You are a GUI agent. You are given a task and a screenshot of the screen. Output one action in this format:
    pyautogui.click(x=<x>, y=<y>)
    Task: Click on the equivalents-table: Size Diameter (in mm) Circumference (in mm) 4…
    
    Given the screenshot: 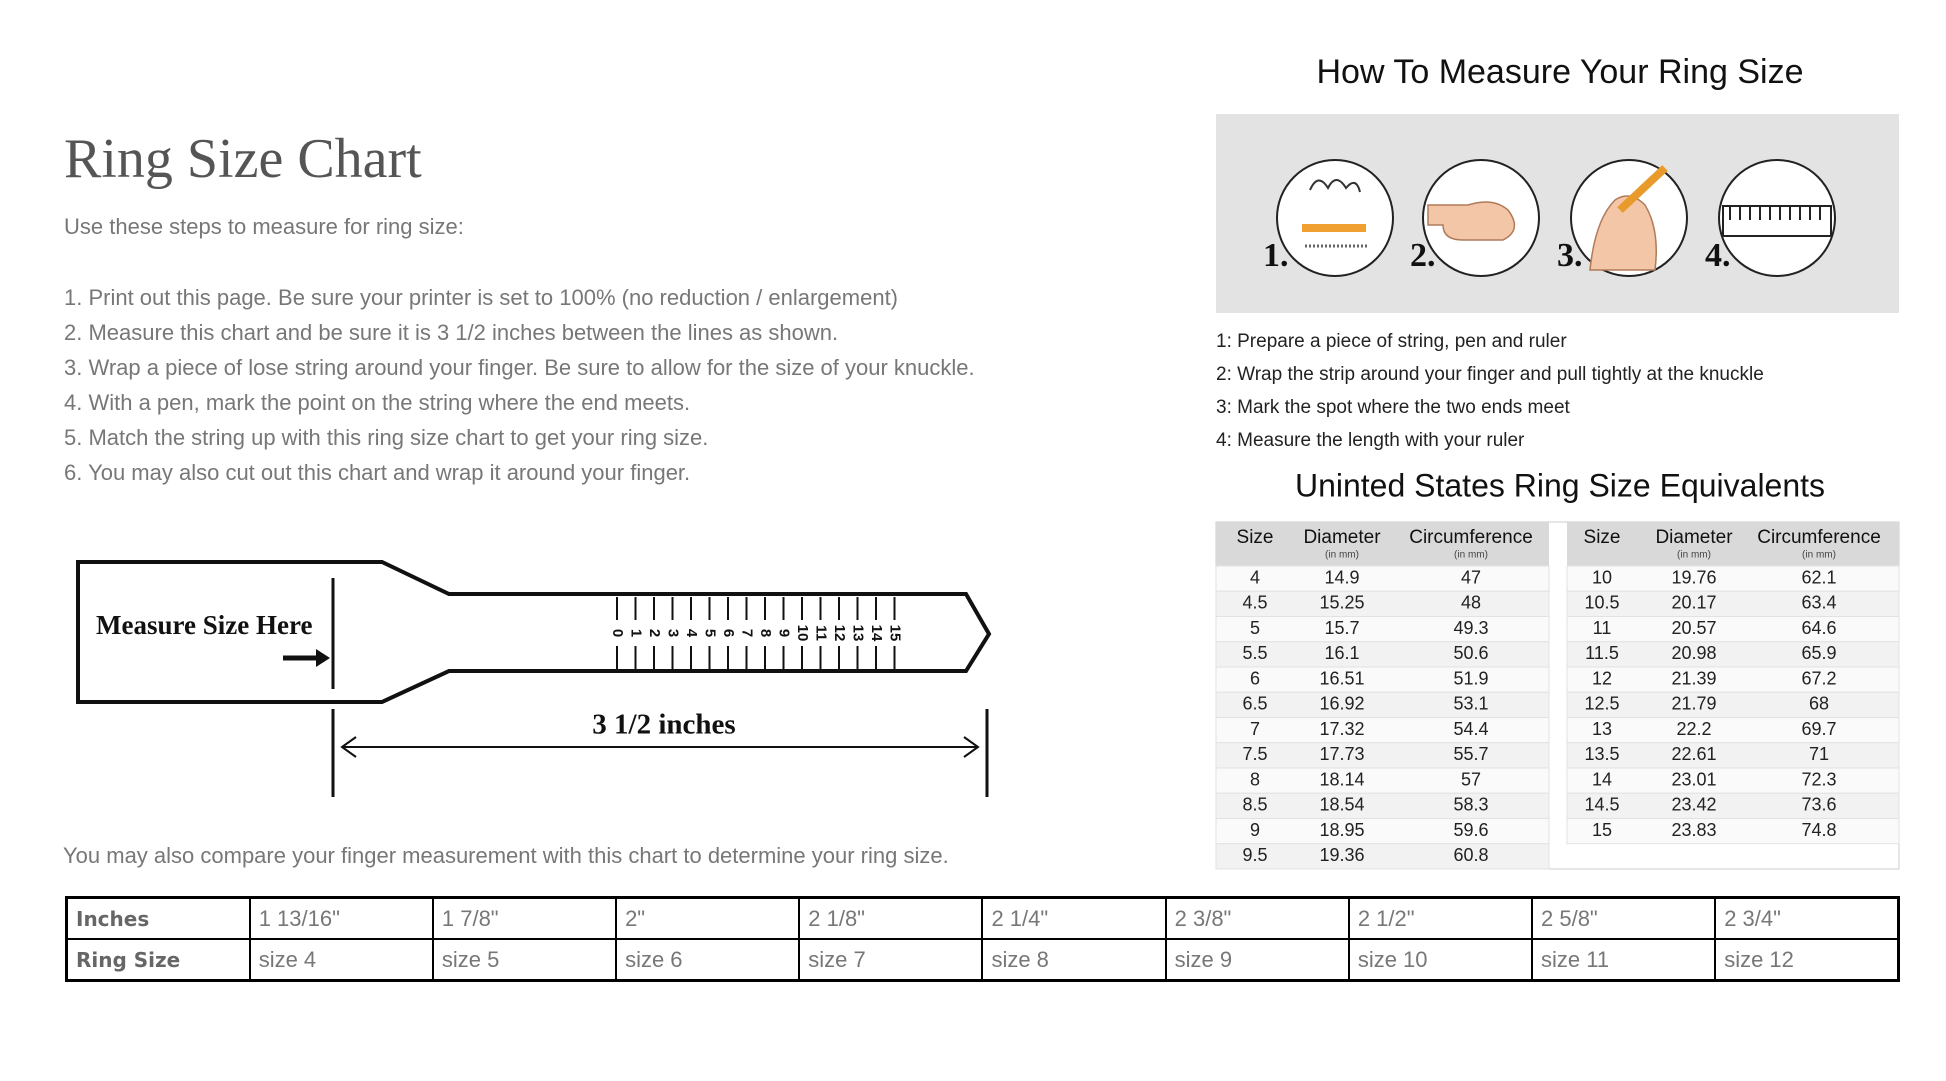 What is the action you would take?
    pyautogui.click(x=1557, y=695)
    